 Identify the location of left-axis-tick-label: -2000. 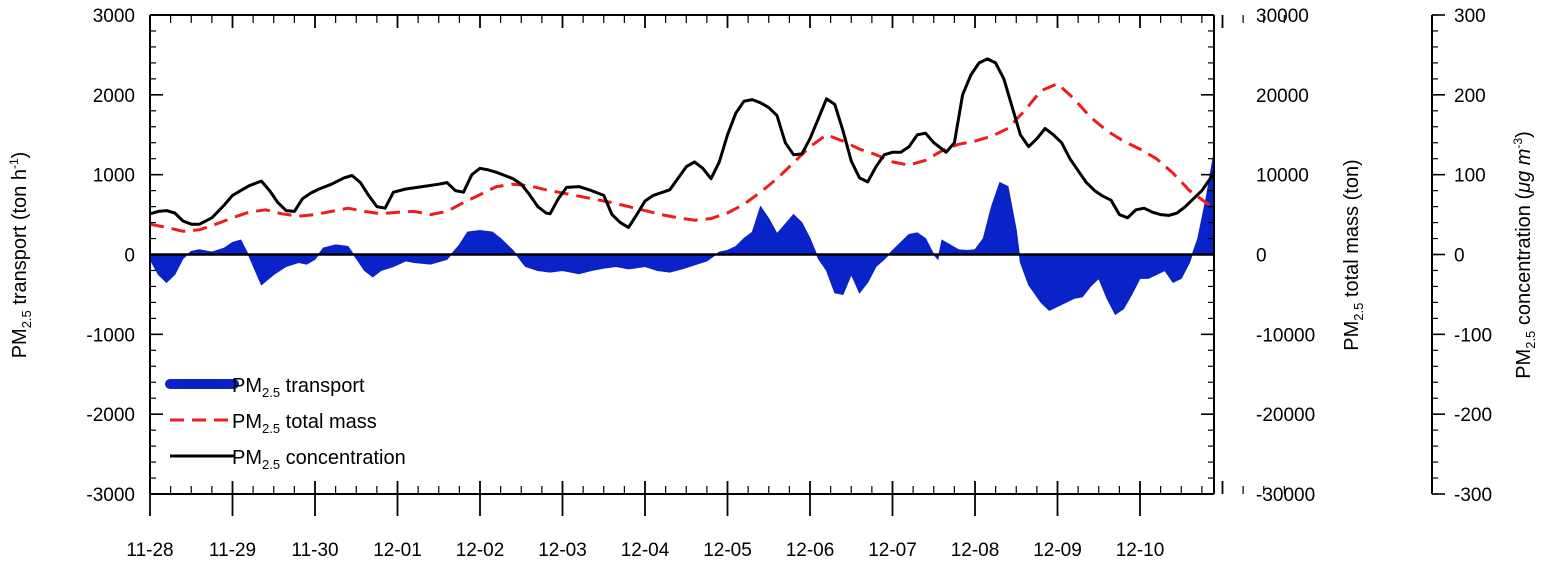
(110, 415).